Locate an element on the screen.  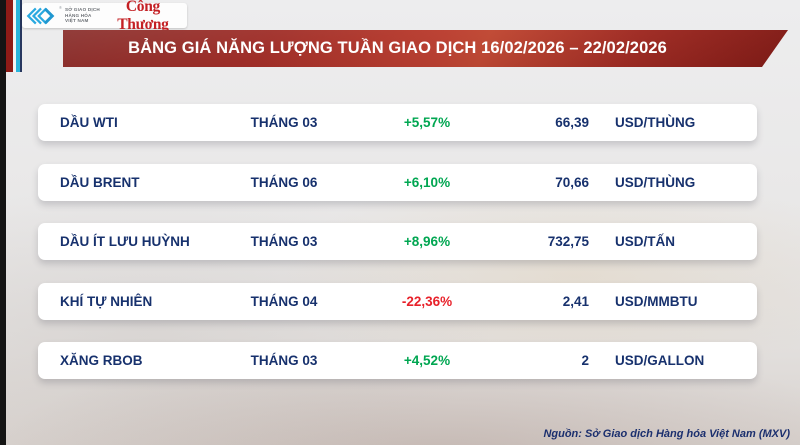
price-value: 70,66 is located at coordinates (572, 182).